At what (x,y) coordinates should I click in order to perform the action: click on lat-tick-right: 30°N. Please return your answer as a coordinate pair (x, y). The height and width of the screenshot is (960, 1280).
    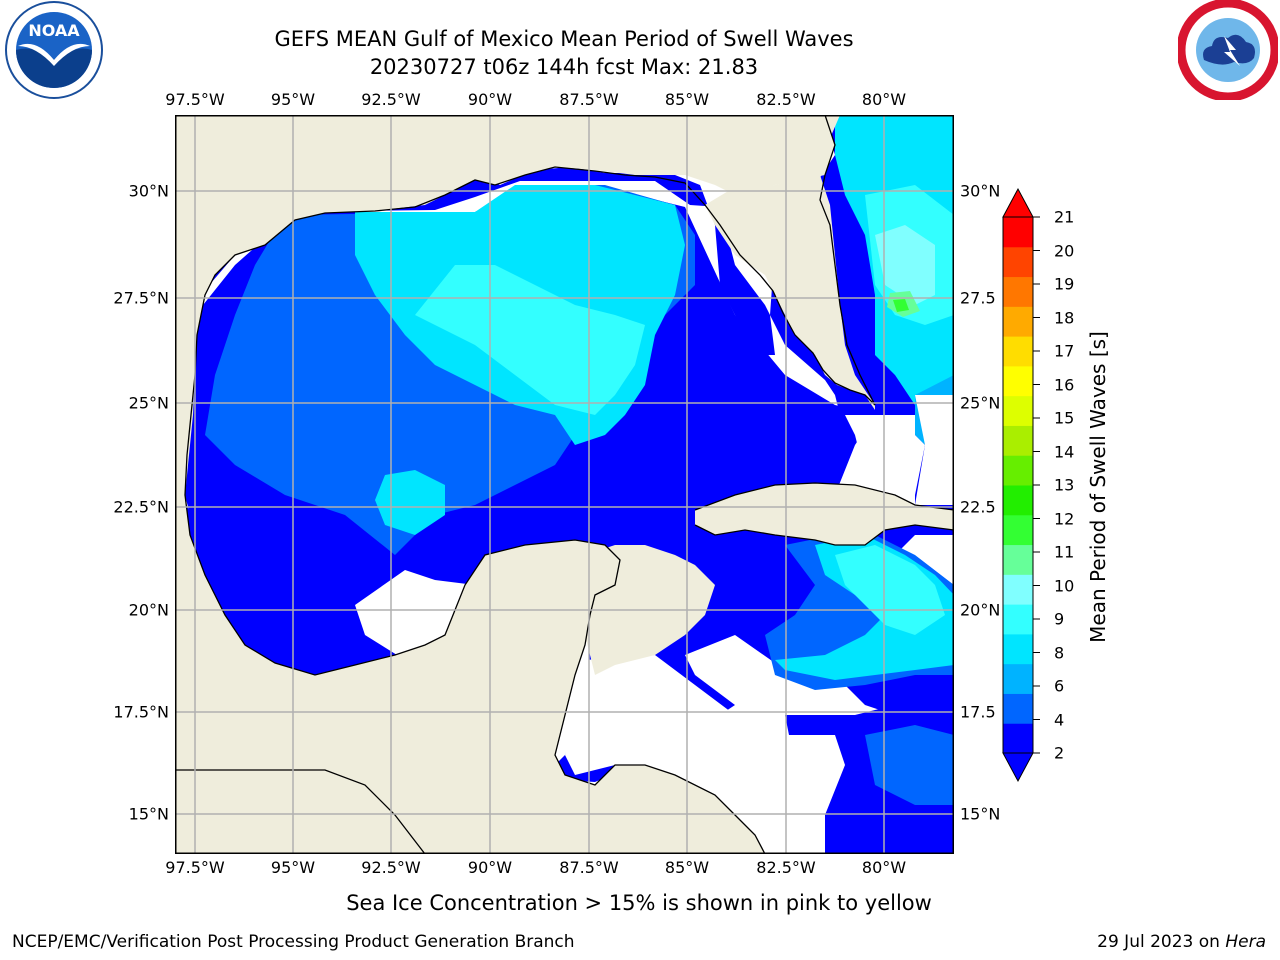
    Looking at the image, I should click on (980, 191).